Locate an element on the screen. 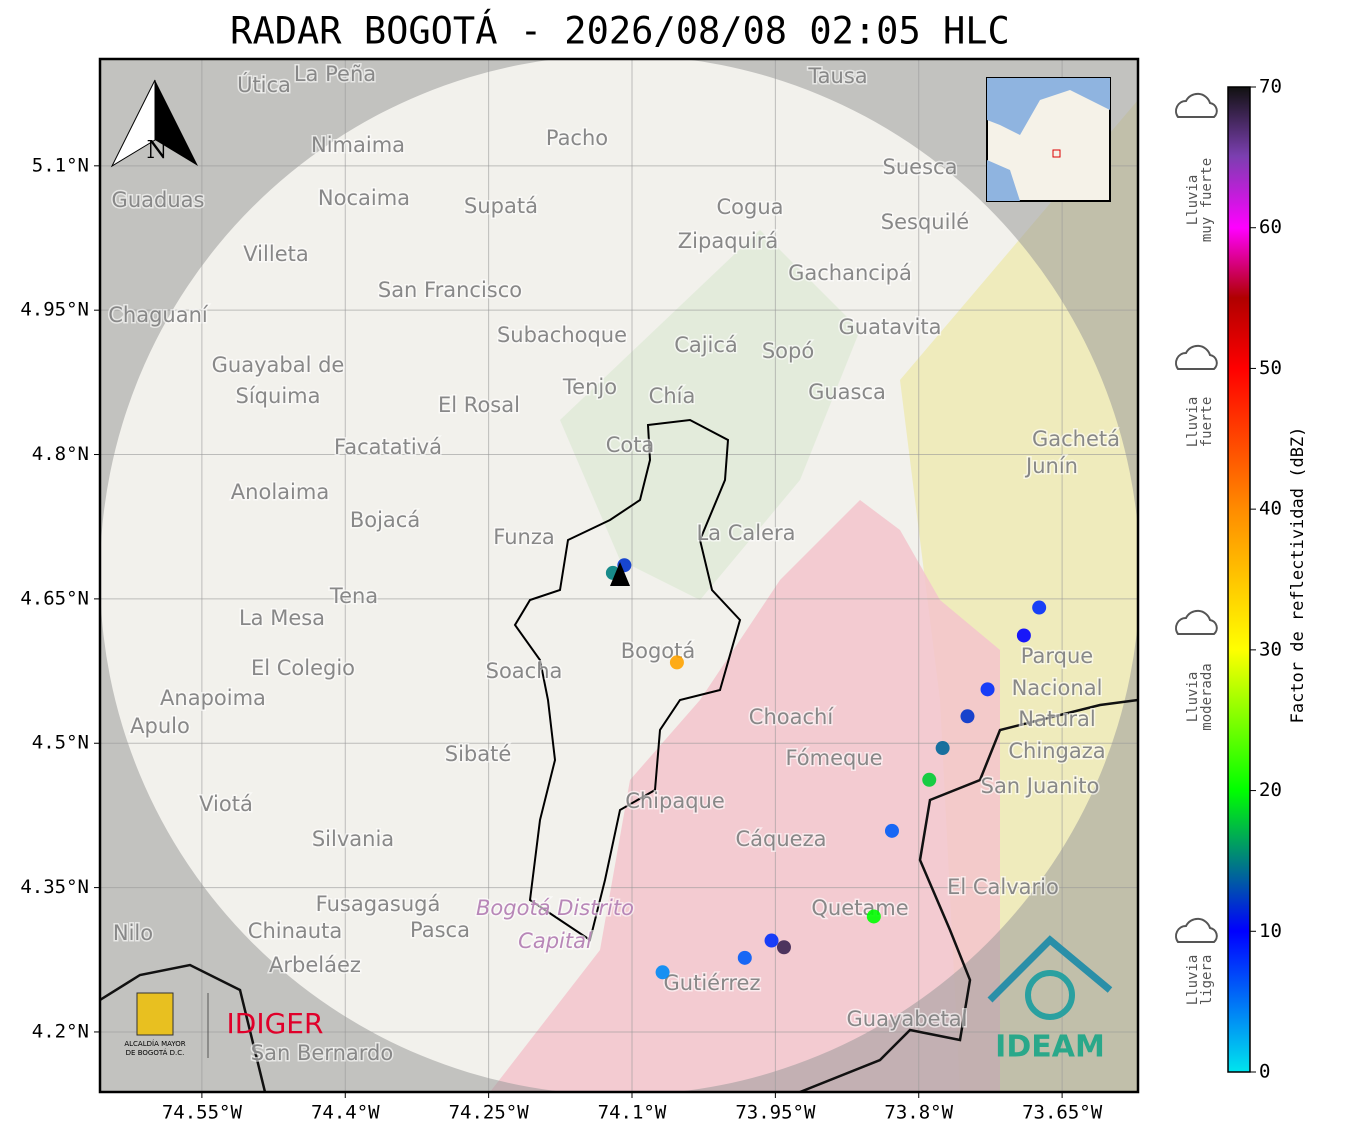  place-label: Tenjo is located at coordinates (589, 387).